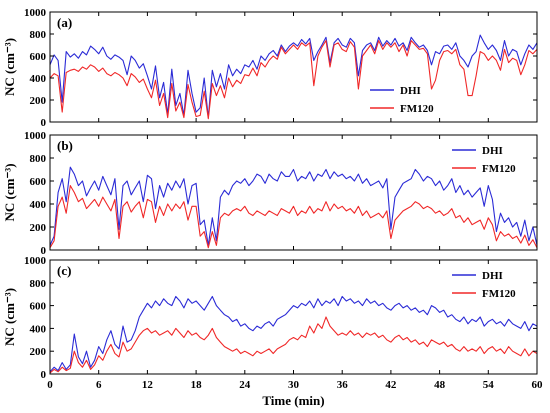 This screenshot has height=413, width=550. Describe the element at coordinates (148, 385) in the screenshot. I see `x-tick-label: 12` at that location.